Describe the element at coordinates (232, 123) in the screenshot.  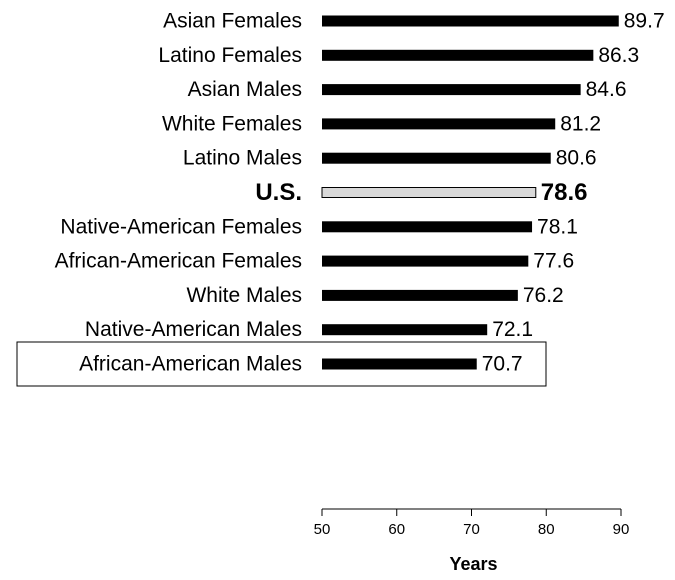
I see `category-label: White Females` at that location.